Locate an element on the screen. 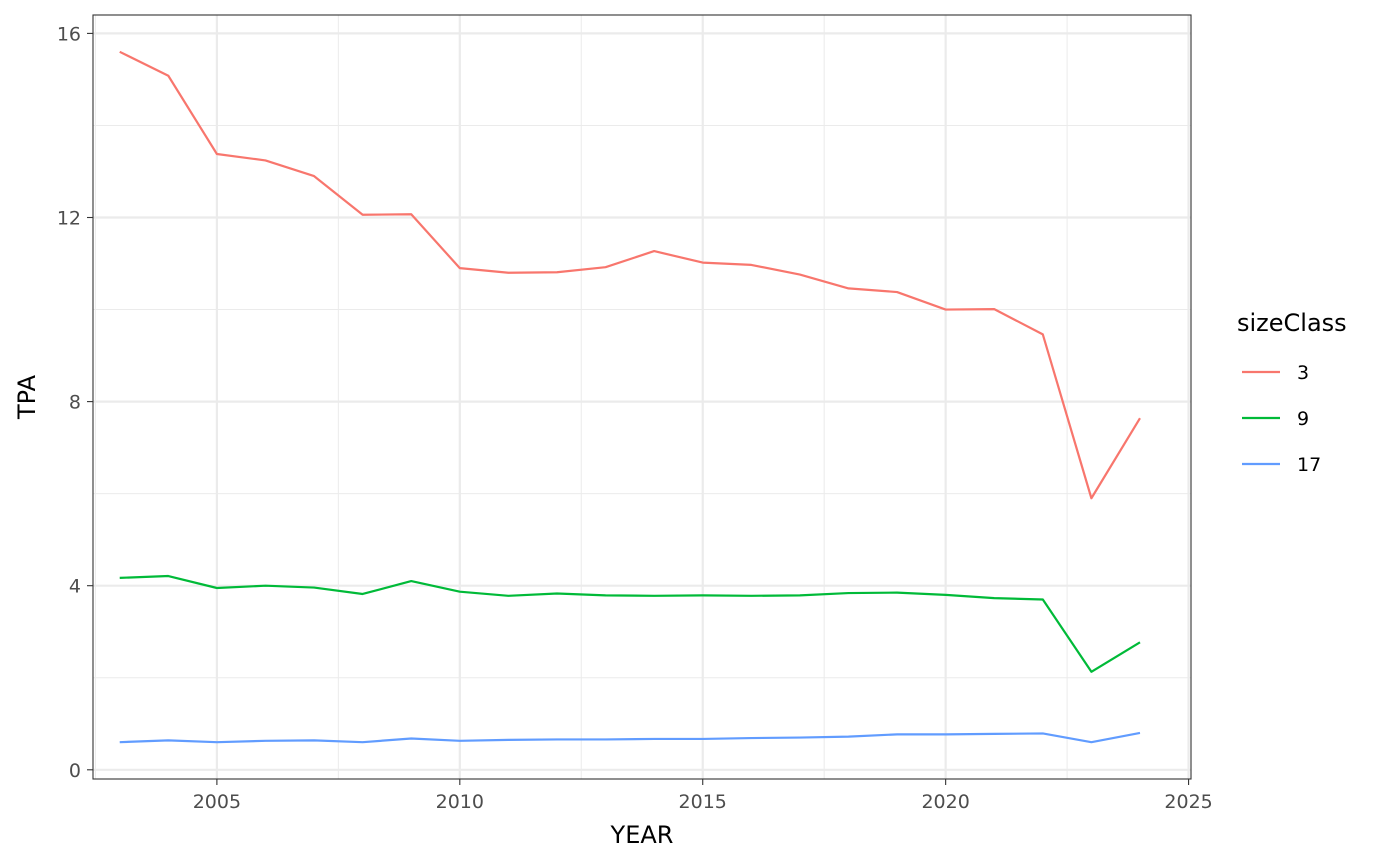 The image size is (1400, 865). x-tick-label: 2010 is located at coordinates (460, 802).